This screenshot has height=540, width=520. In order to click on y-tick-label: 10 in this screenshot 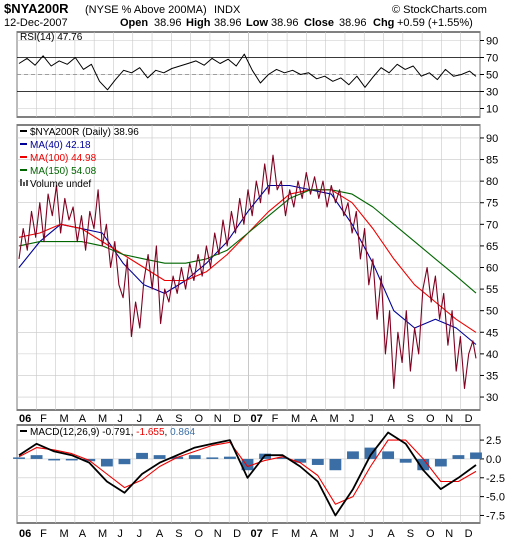, I will do `click(492, 110)`.